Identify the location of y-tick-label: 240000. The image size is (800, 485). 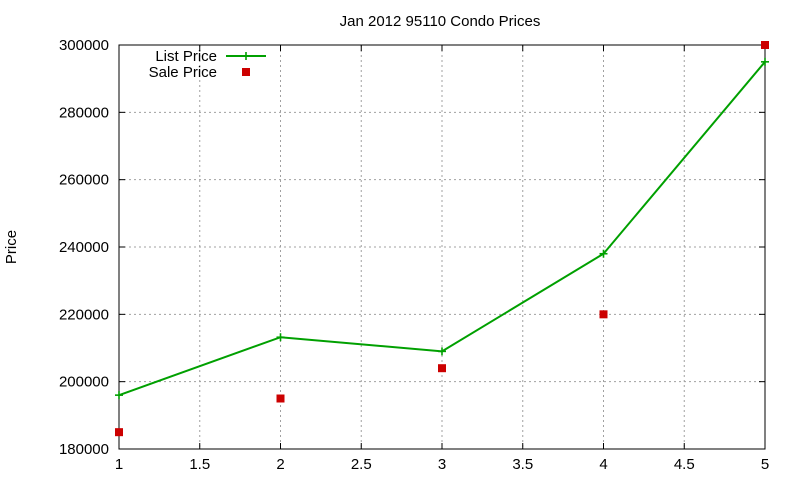
(84, 247).